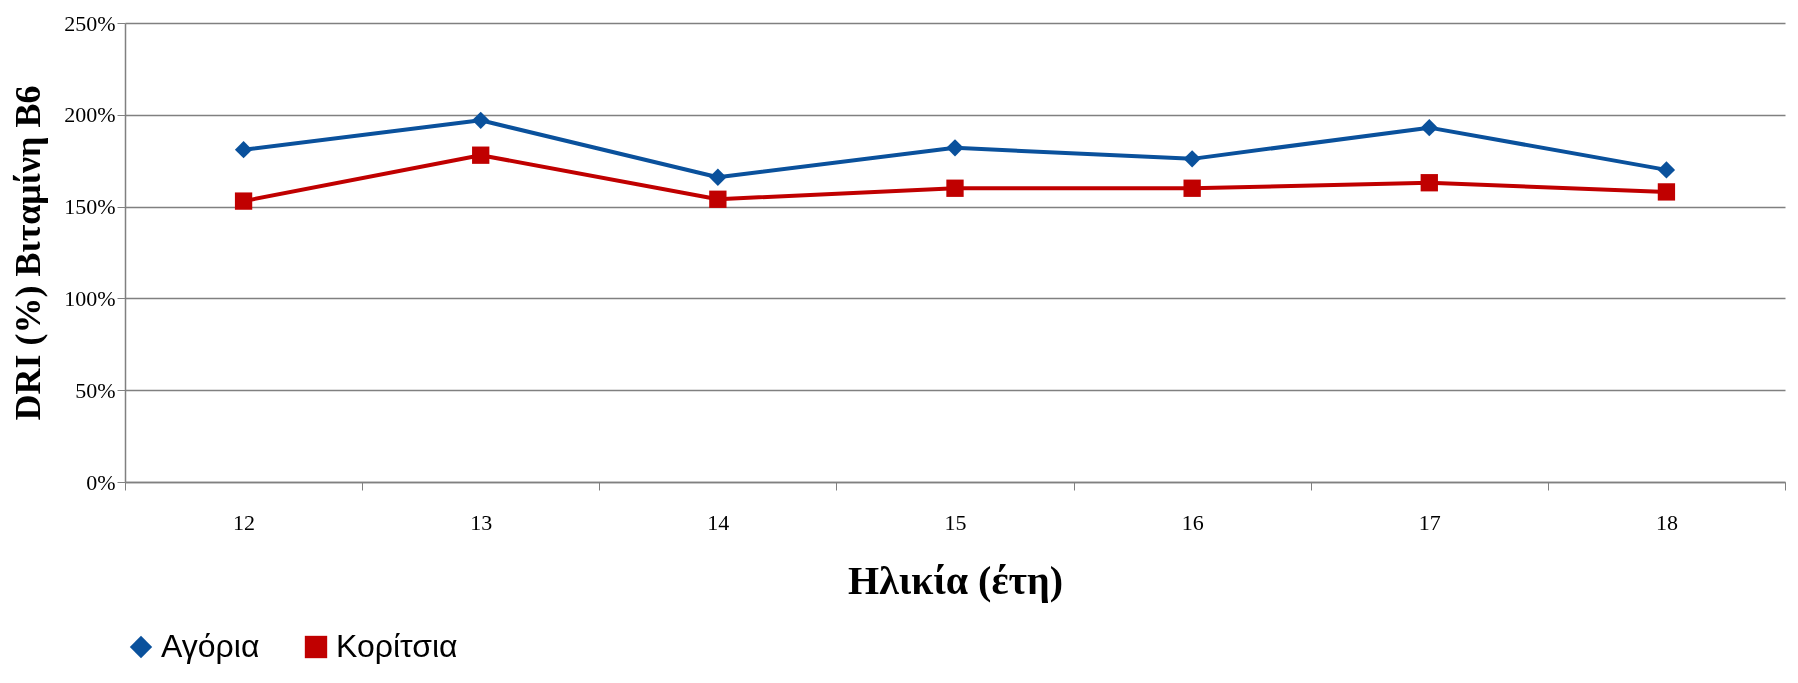 This screenshot has width=1798, height=683. Describe the element at coordinates (481, 522) in the screenshot. I see `x-tick-label: 13` at that location.